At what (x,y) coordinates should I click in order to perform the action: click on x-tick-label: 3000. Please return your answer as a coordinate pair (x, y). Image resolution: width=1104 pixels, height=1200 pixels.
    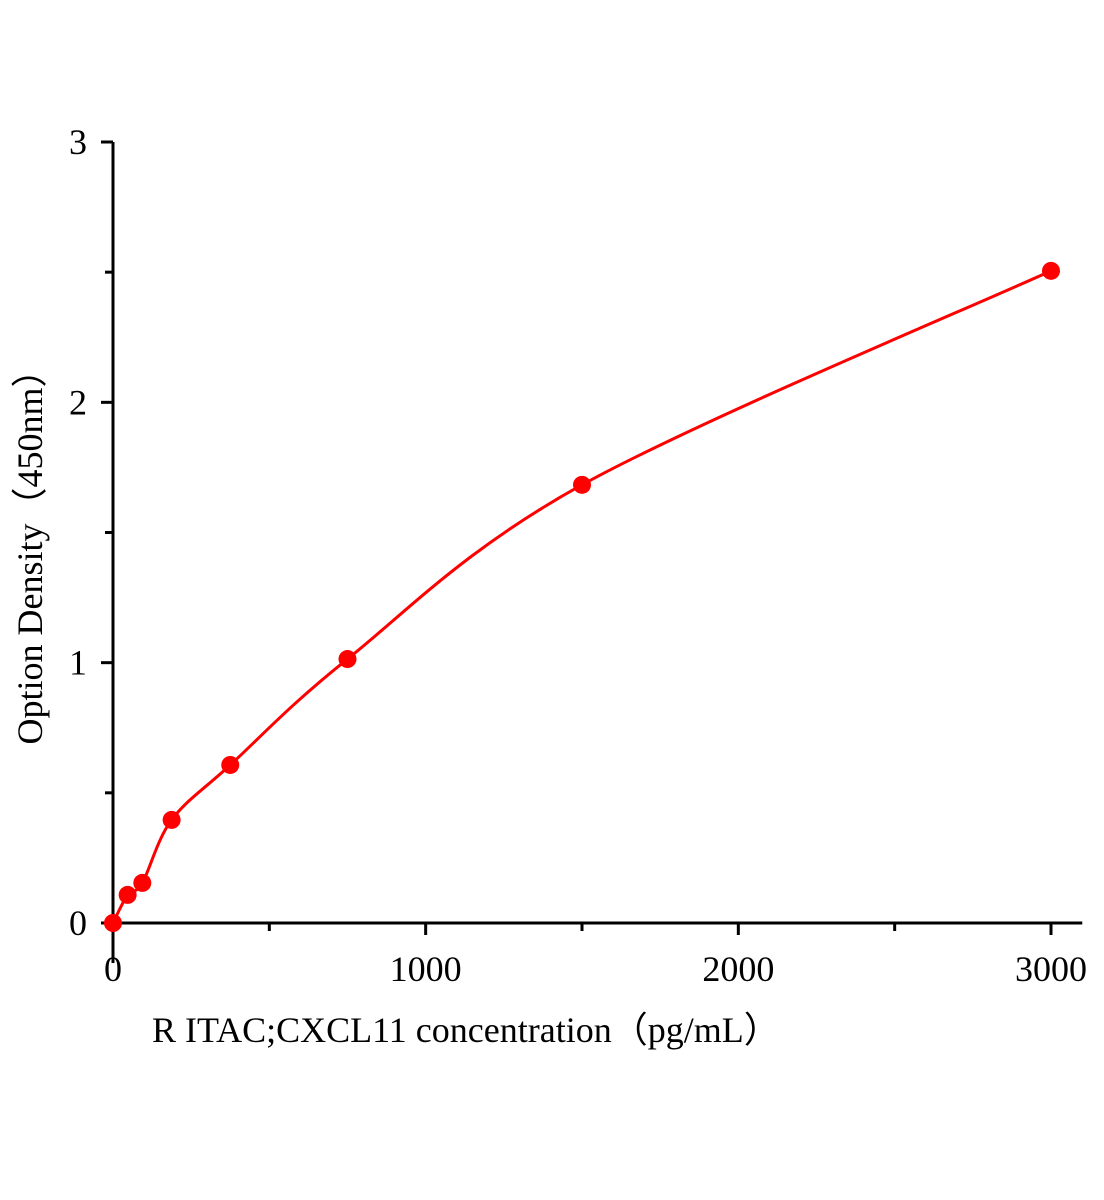
    Looking at the image, I should click on (1051, 969).